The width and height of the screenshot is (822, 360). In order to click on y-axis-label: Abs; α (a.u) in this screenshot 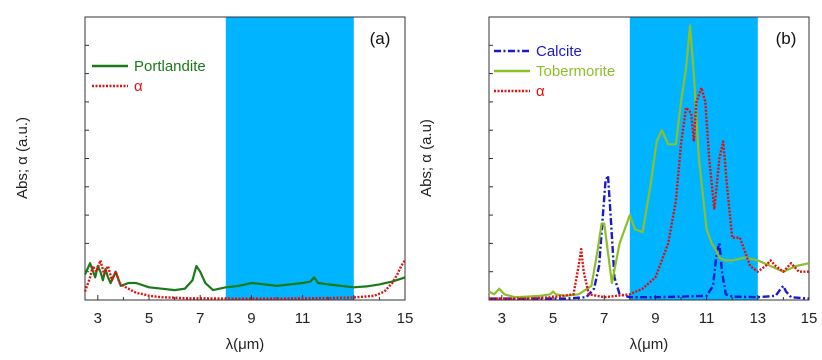, I will do `click(426, 158)`.